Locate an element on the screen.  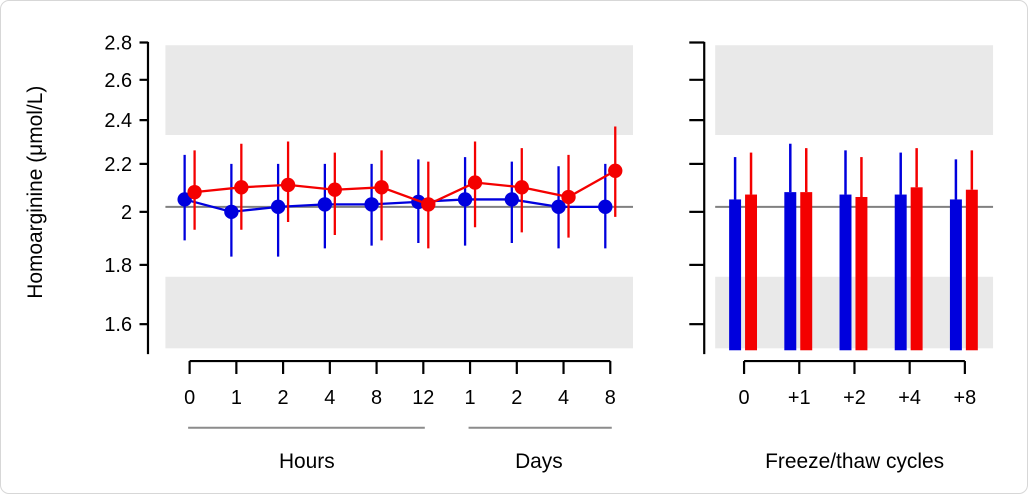
x-axis-tick-label: +8 is located at coordinates (965, 398).